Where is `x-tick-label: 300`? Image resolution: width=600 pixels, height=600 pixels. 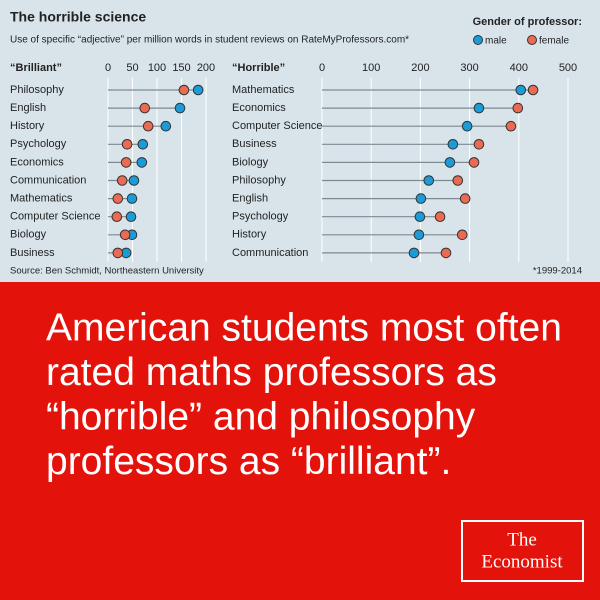 x-tick-label: 300 is located at coordinates (469, 68).